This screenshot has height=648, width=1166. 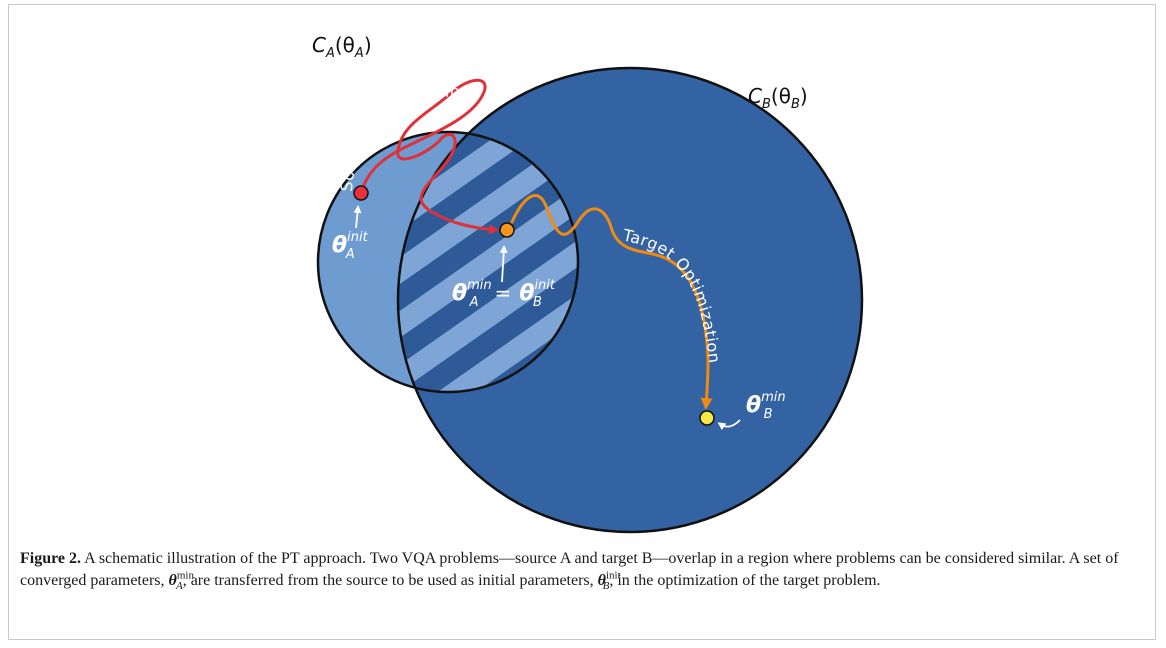 What do you see at coordinates (350, 246) in the screenshot?
I see `theta-a-init-label: θinit A` at bounding box center [350, 246].